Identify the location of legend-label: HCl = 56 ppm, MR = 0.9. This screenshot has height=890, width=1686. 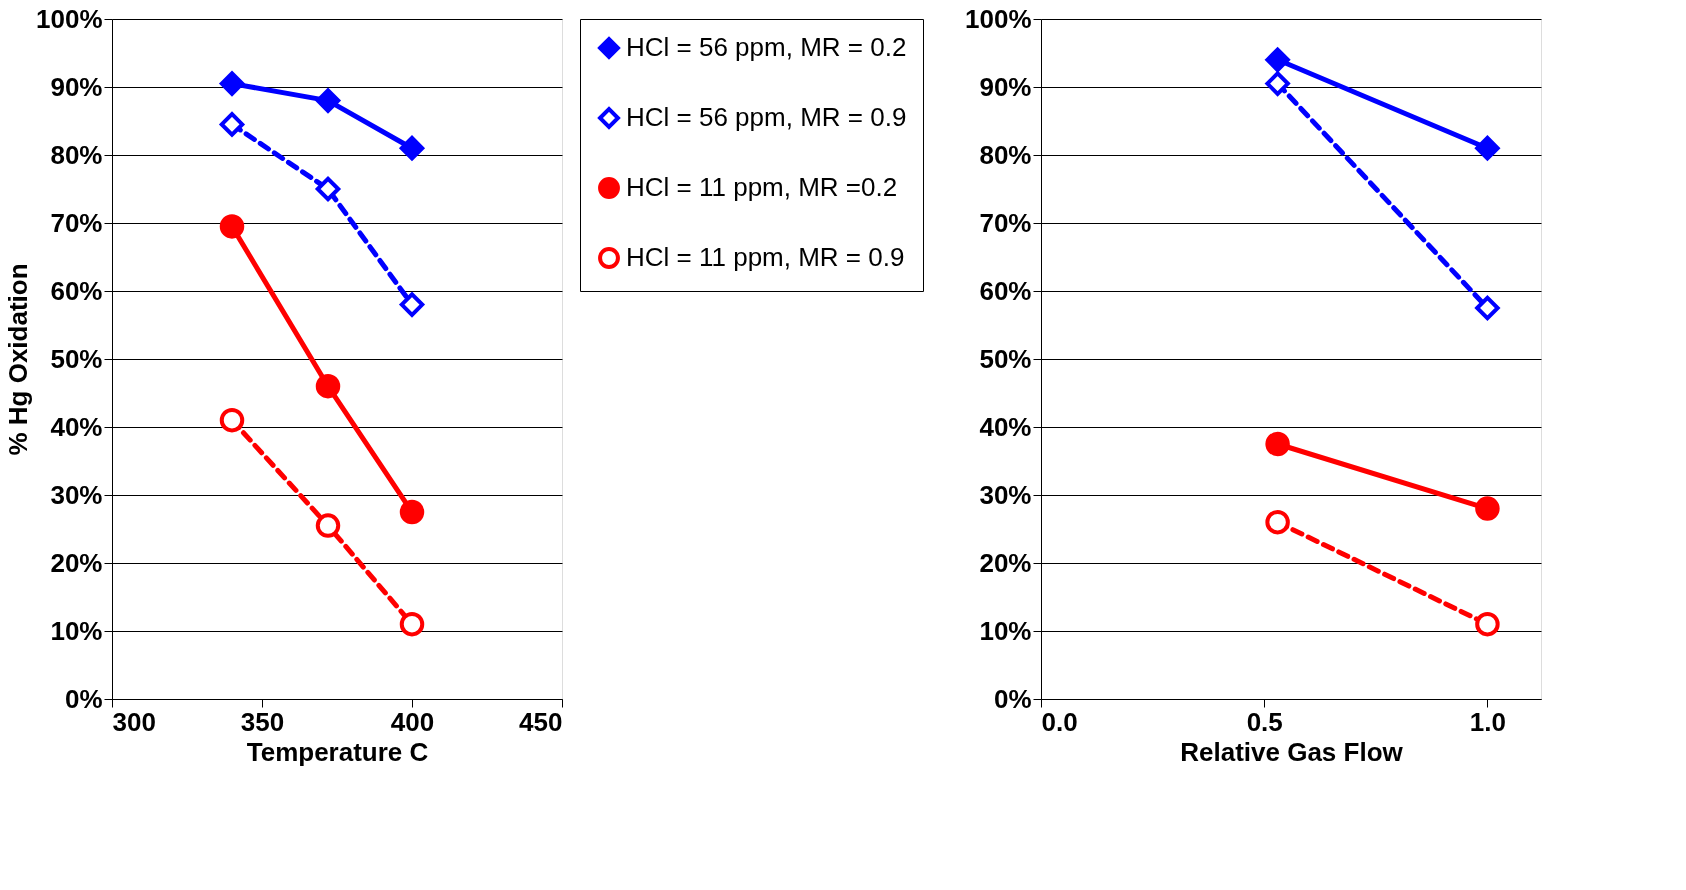
(766, 117).